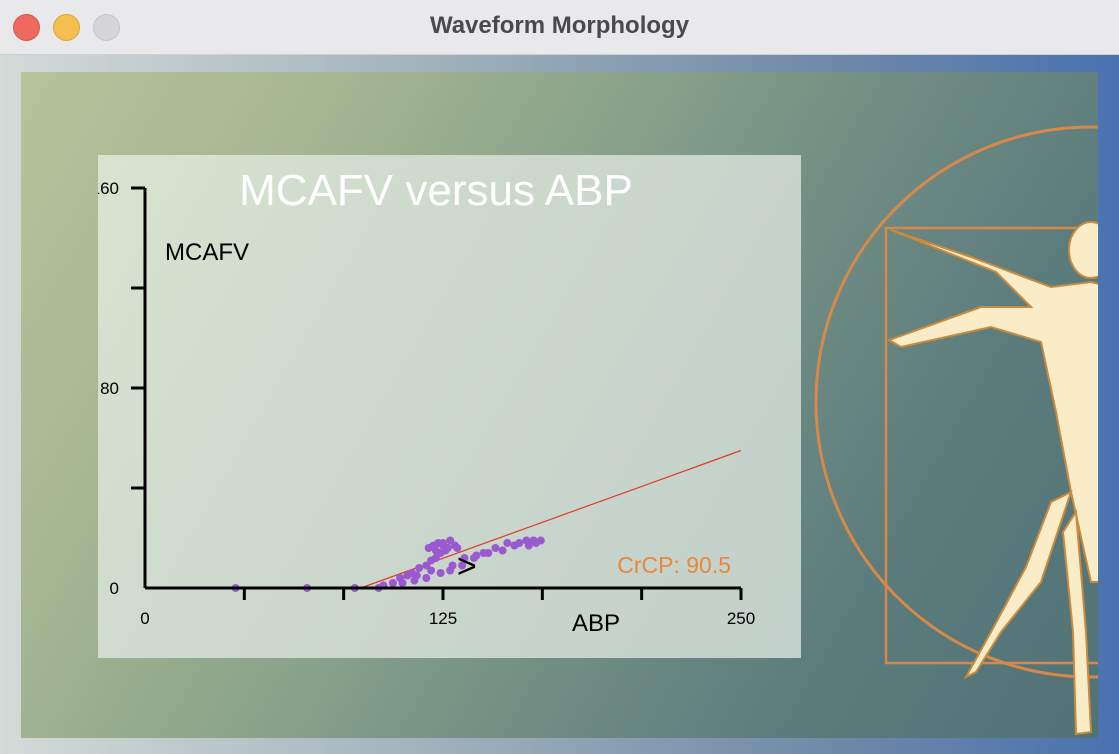 The height and width of the screenshot is (754, 1119). I want to click on x-tick-label: 250, so click(741, 618).